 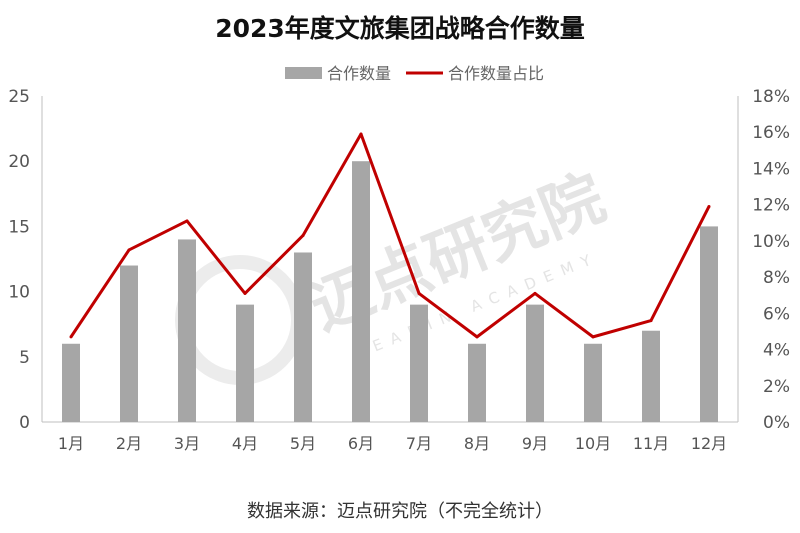 What do you see at coordinates (400, 511) in the screenshot?
I see `source-note: 数据来源：迈点研究院（不完全统计）` at bounding box center [400, 511].